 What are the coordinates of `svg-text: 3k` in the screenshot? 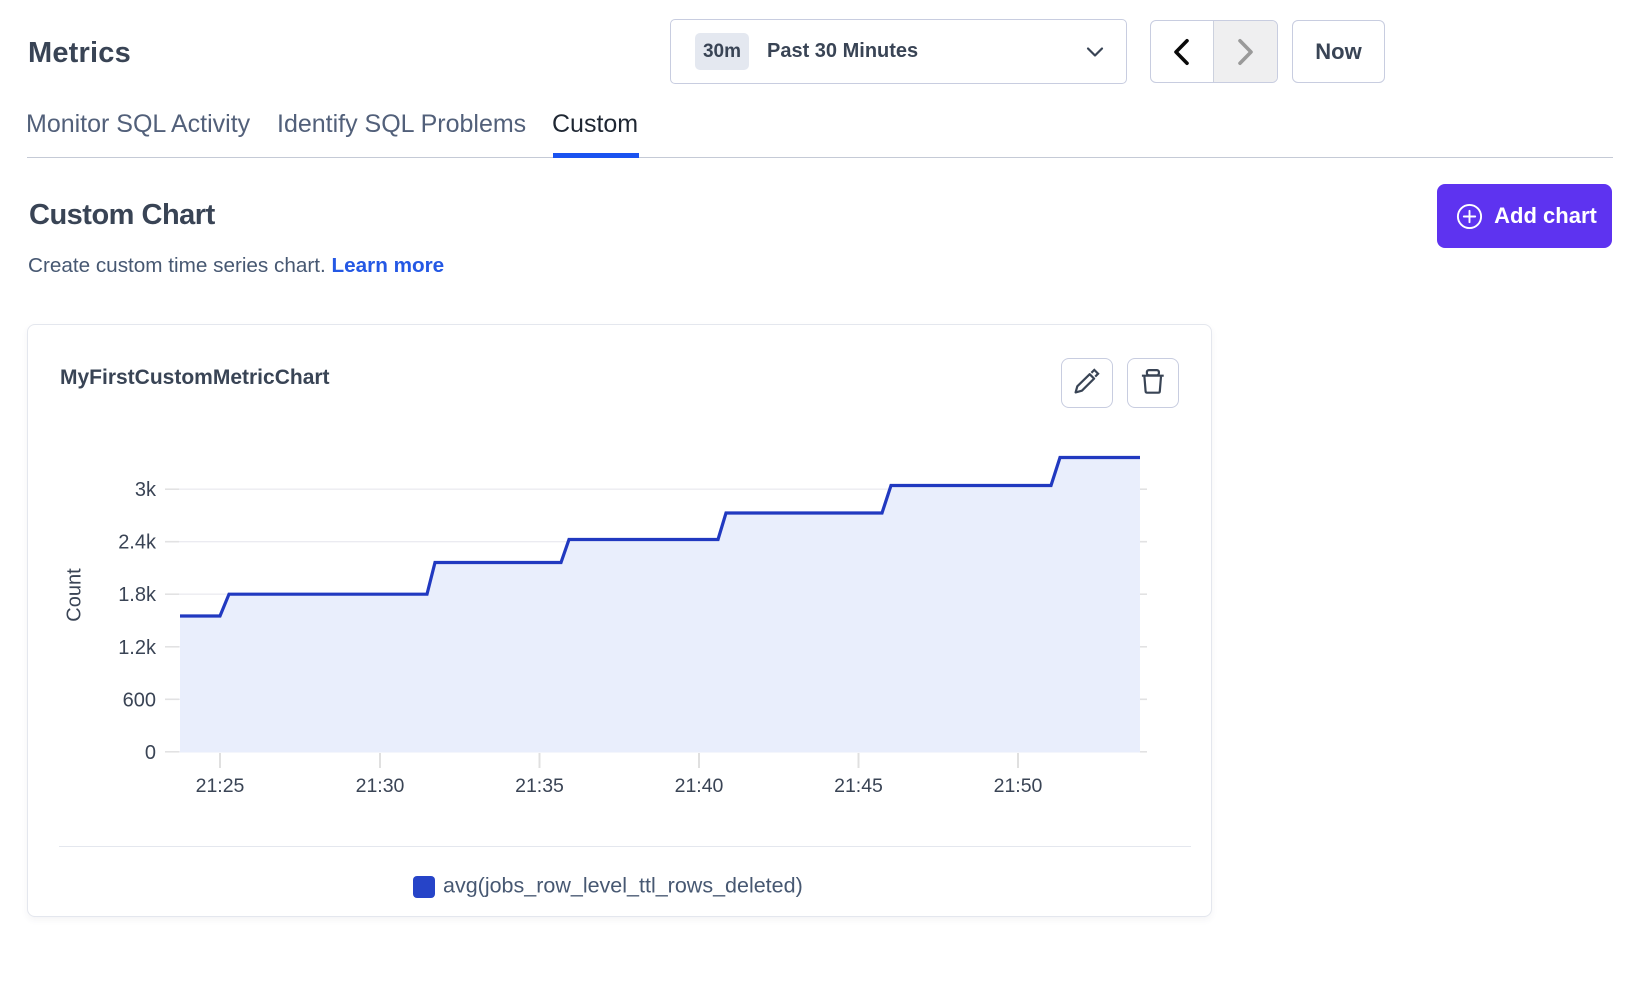 It's located at (146, 490).